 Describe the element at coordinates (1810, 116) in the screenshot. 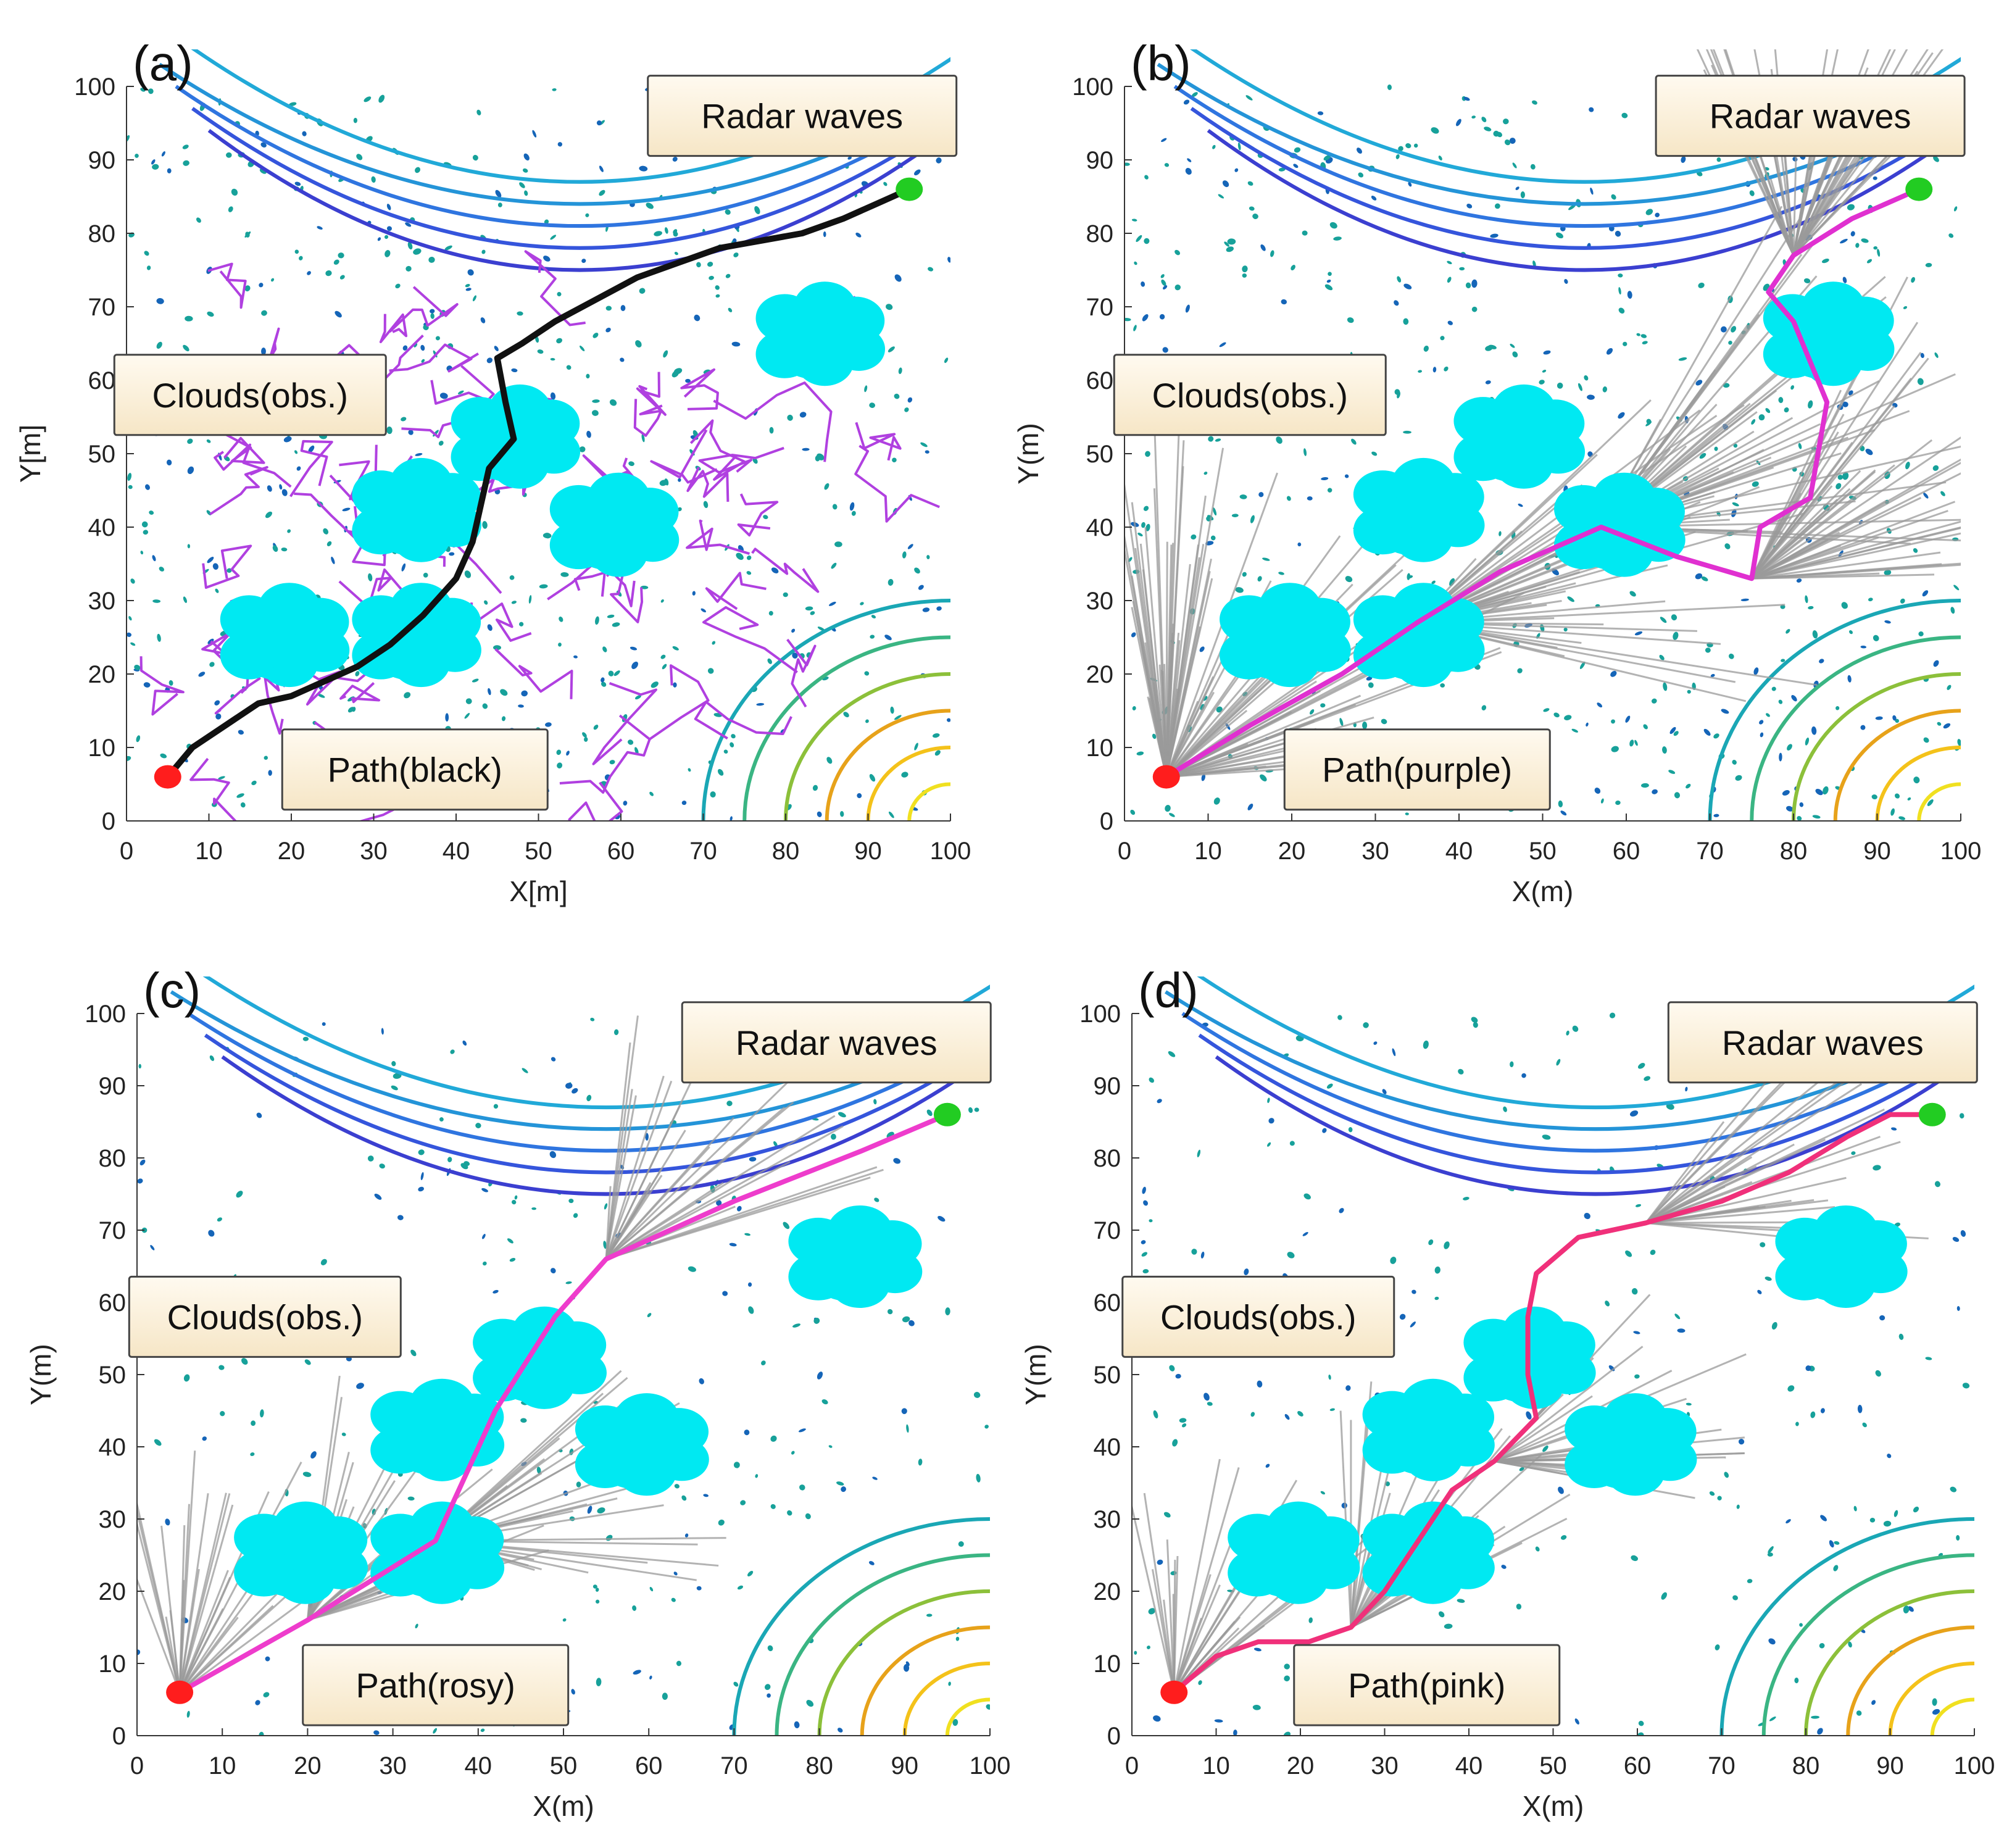

I see `radar-label: Radar waves` at that location.